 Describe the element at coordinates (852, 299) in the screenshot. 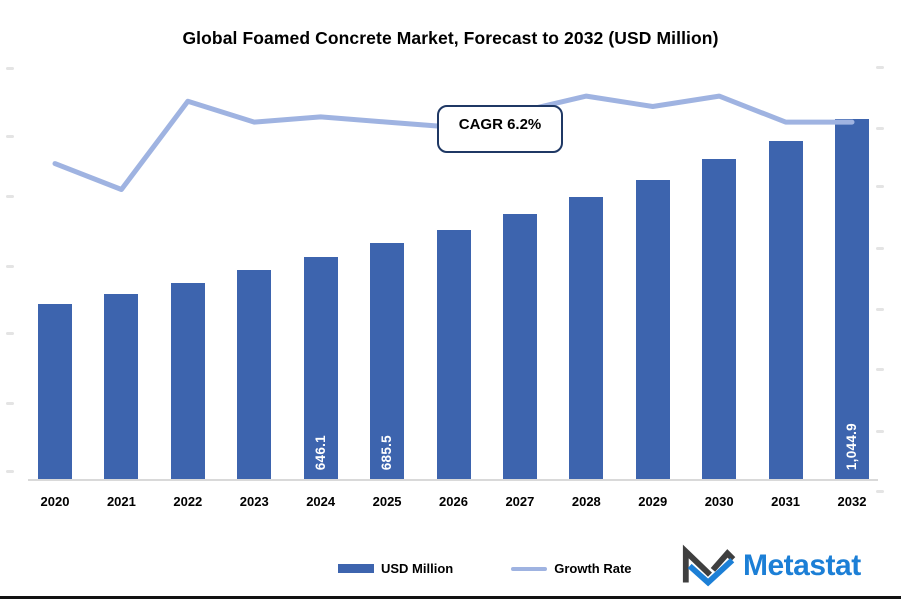

I see `bar-2032` at that location.